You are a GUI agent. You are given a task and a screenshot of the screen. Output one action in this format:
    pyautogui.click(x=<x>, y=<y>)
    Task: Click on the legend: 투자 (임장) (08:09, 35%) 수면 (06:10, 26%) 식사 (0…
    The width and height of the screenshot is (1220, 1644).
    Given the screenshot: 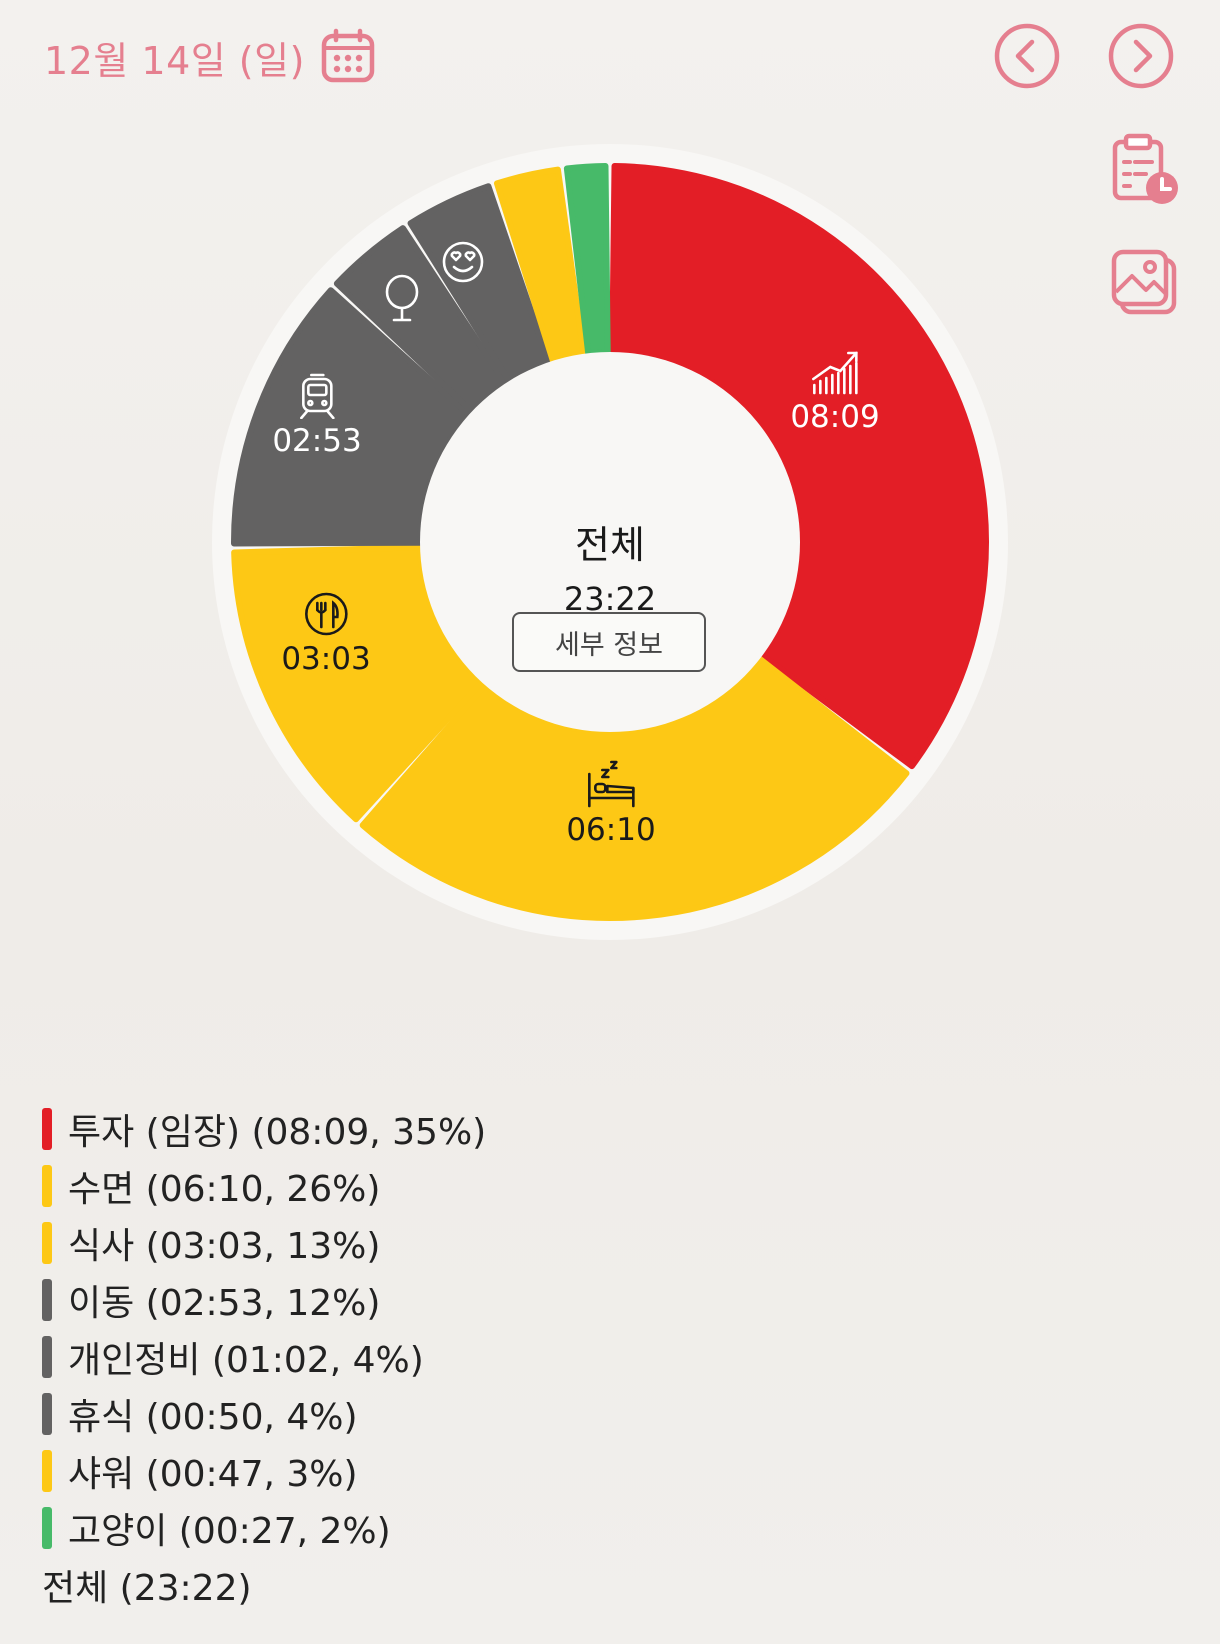 What is the action you would take?
    pyautogui.click(x=264, y=1356)
    